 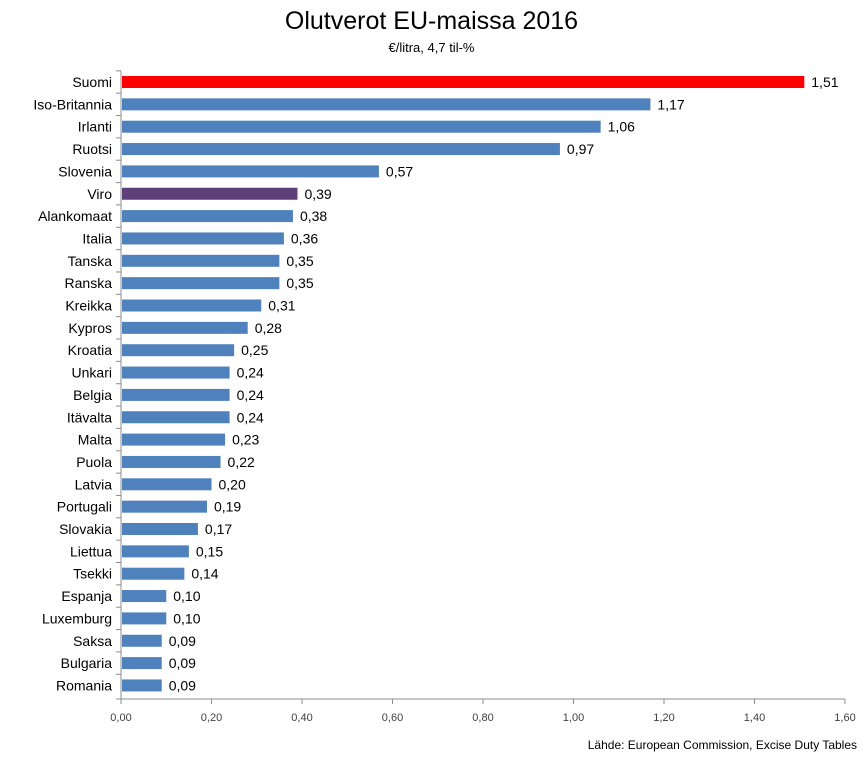 I want to click on data-label: 0,28, so click(x=268, y=328).